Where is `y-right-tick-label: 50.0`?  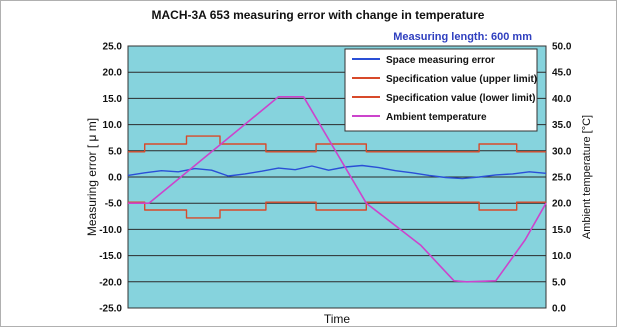 y-right-tick-label: 50.0 is located at coordinates (562, 47).